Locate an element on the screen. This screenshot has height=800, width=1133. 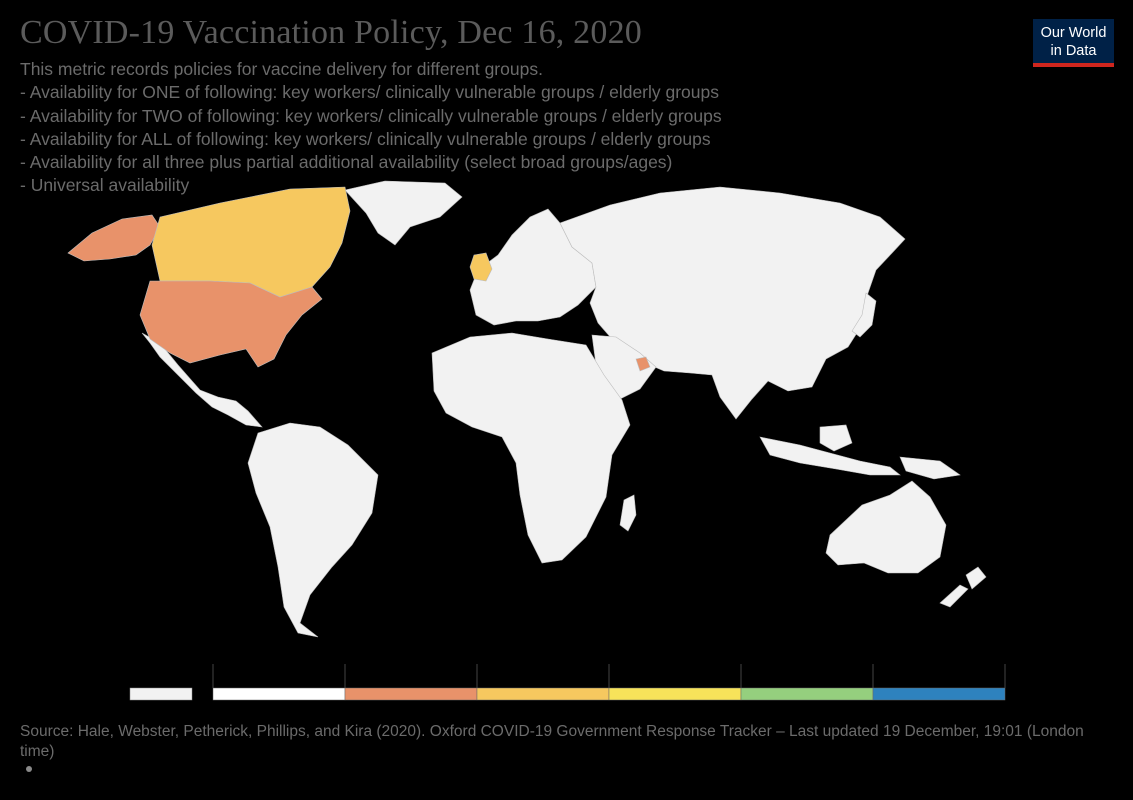
landmass-africa is located at coordinates (531, 448).